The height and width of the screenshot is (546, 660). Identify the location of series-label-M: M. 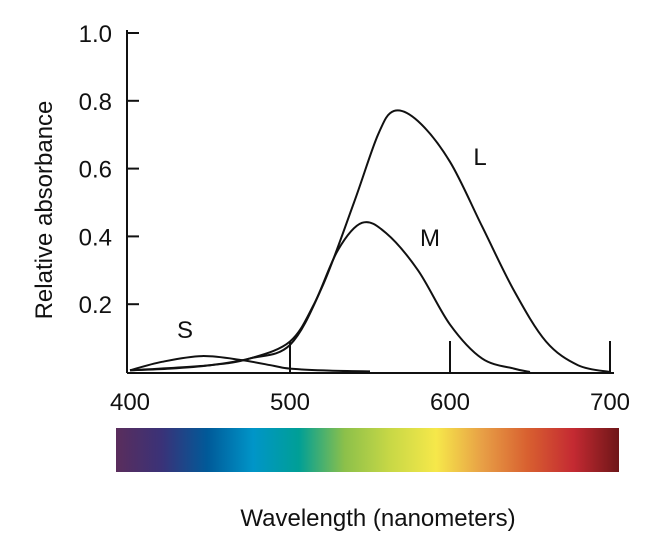
(430, 238).